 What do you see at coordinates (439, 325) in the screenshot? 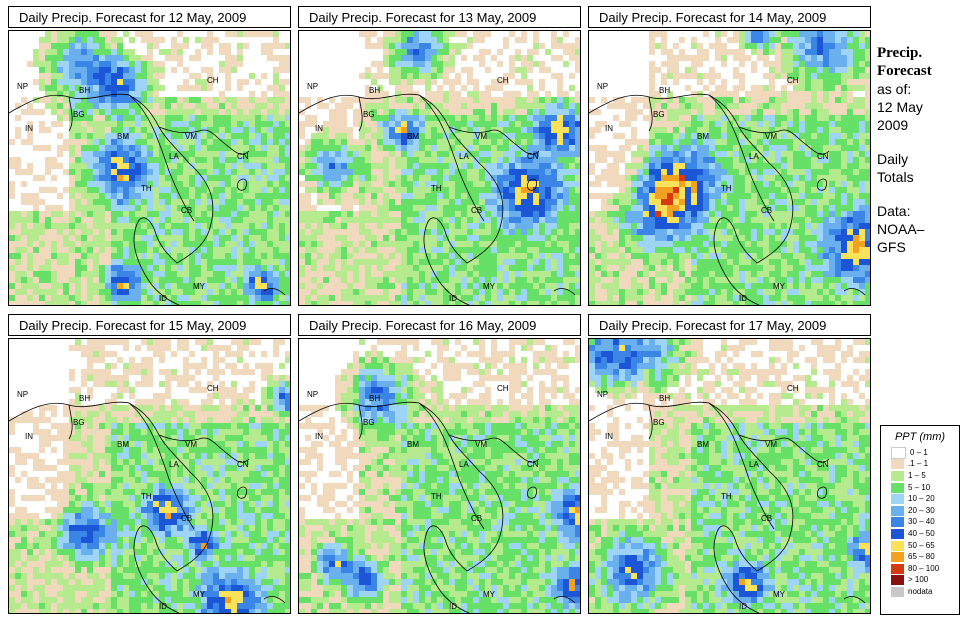
I see `panel-title: Daily Precip. Forecast for 16 May, 2009` at bounding box center [439, 325].